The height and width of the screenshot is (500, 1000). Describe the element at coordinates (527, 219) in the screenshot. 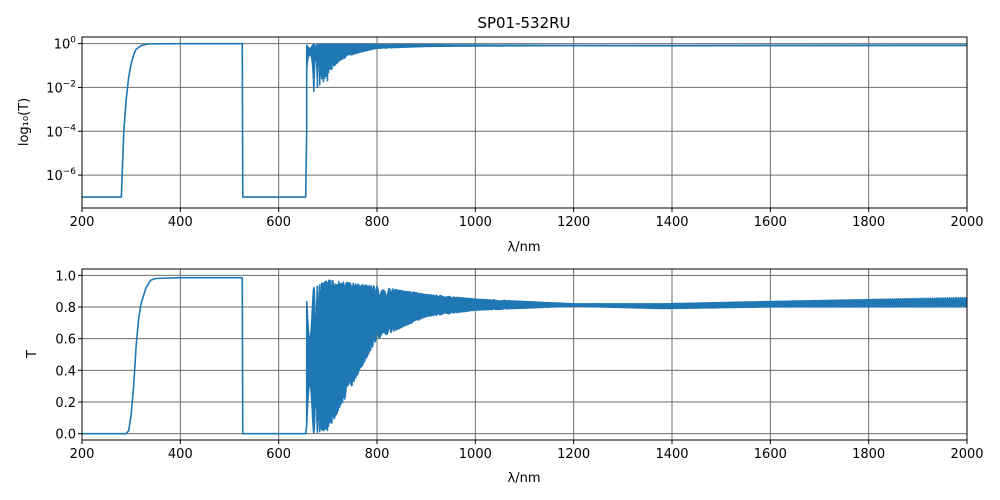

I see `top-x-ticks: 200 400 600 800 1000 1200 1400 1600 1800 2000` at that location.